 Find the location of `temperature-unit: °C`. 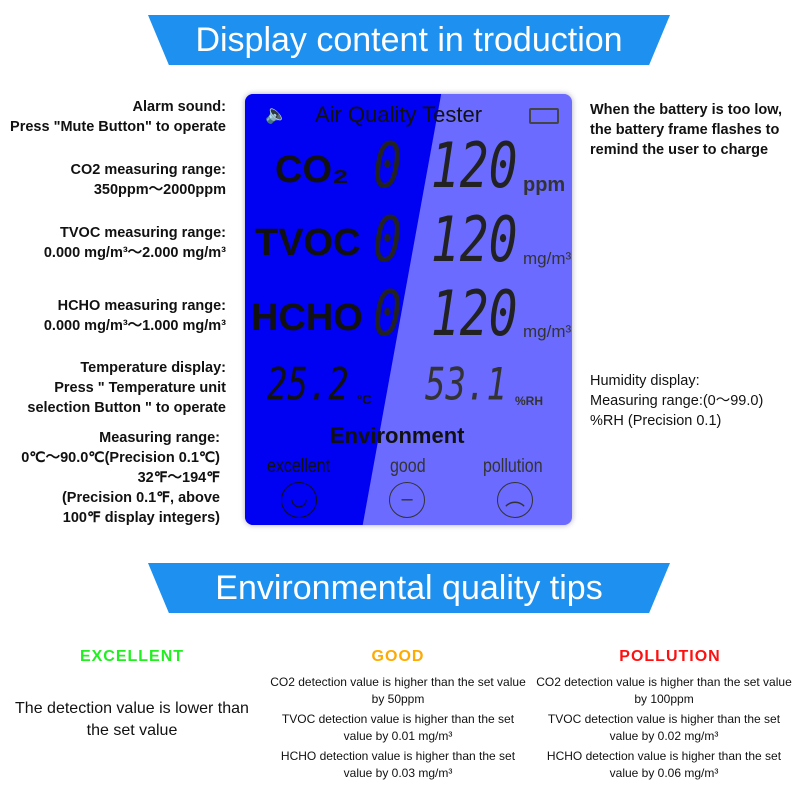

temperature-unit: °C is located at coordinates (364, 399).